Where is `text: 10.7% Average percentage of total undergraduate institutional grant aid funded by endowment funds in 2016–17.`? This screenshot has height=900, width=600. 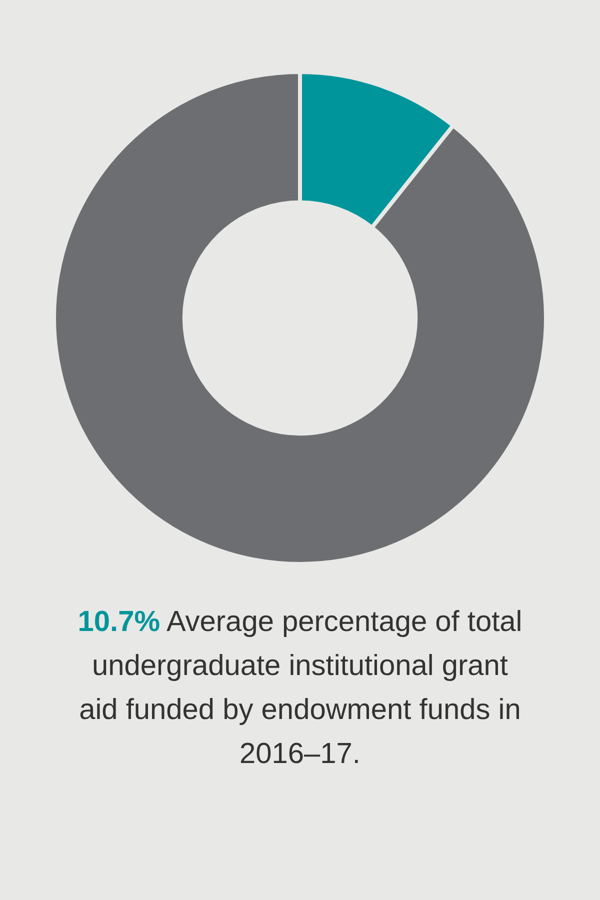
text: 10.7% Average percentage of total undergraduate institutional grant aid funded by endowment funds in 2016–17. is located at coordinates (300, 688).